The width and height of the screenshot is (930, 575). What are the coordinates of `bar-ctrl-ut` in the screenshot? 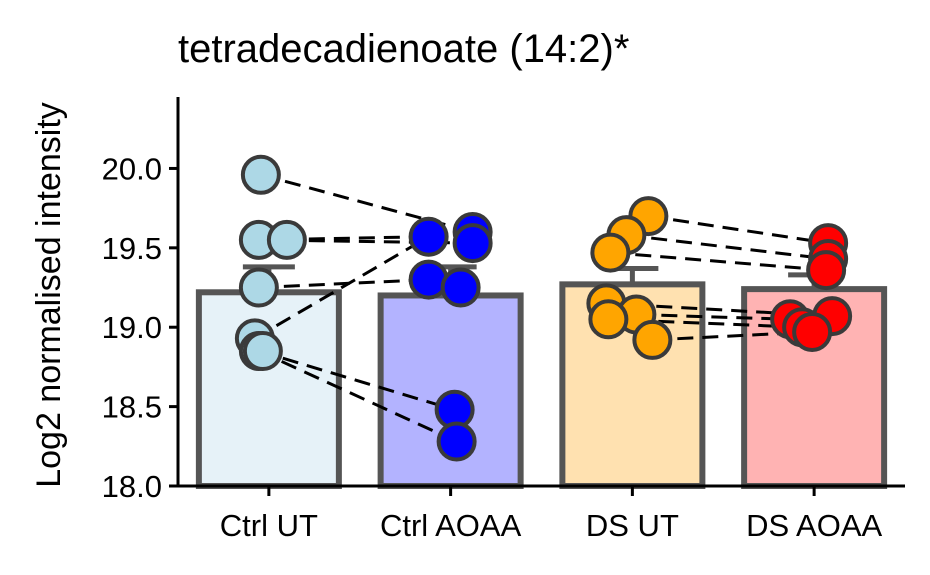 It's located at (268, 389).